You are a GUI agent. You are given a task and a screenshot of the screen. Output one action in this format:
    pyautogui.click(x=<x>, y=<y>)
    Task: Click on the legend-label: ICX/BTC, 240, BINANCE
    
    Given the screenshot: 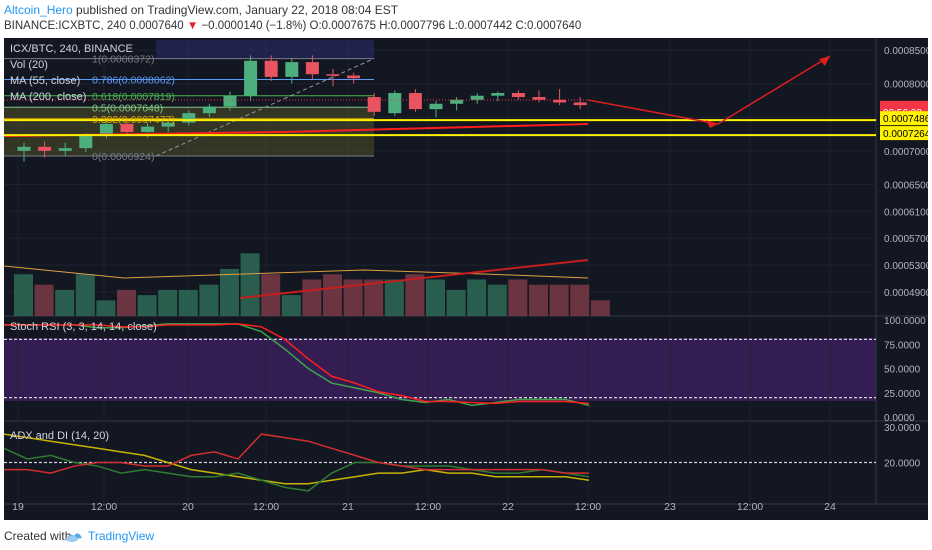 What is the action you would take?
    pyautogui.click(x=71, y=49)
    